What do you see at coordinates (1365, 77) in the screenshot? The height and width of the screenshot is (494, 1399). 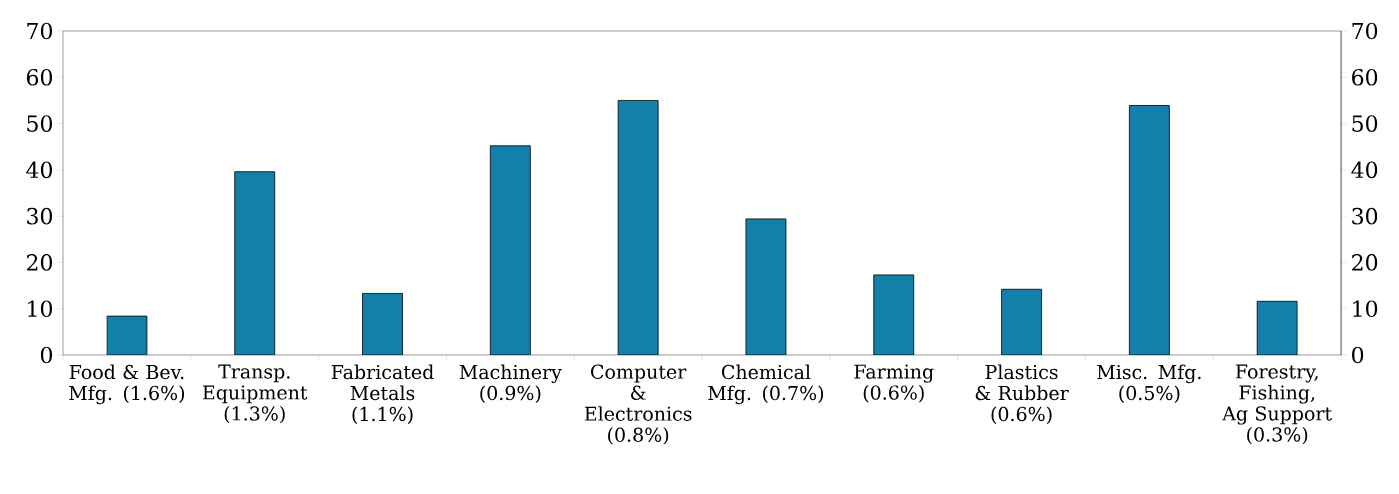 I see `y-tick-label: 60` at bounding box center [1365, 77].